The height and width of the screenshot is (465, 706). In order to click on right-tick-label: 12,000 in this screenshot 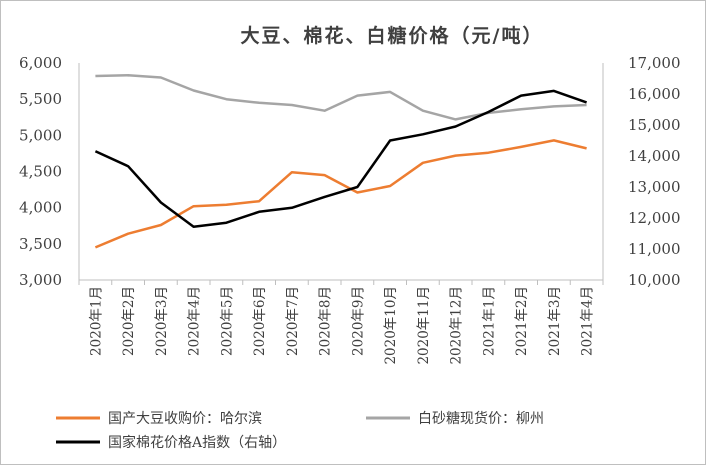, I will do `click(654, 218)`.